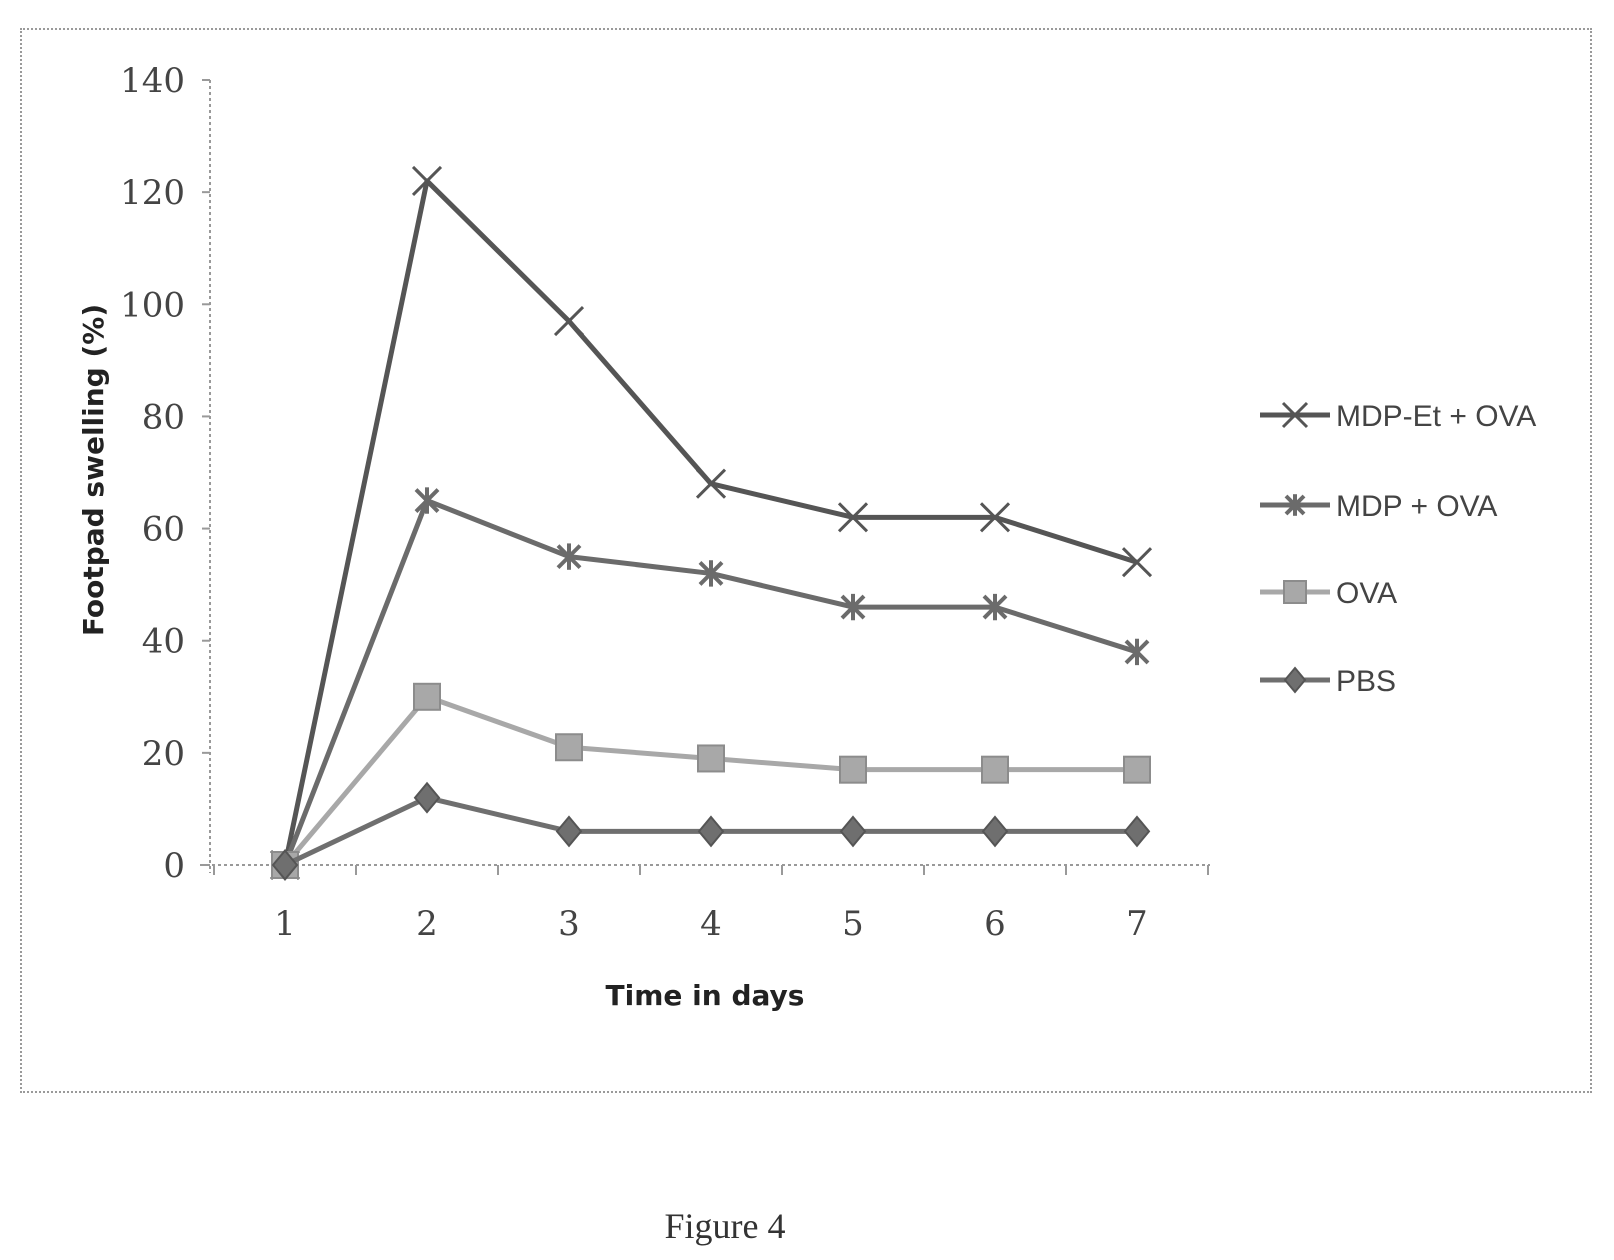 The height and width of the screenshot is (1260, 1614). Describe the element at coordinates (711, 924) in the screenshot. I see `x-tick-label: 4` at that location.